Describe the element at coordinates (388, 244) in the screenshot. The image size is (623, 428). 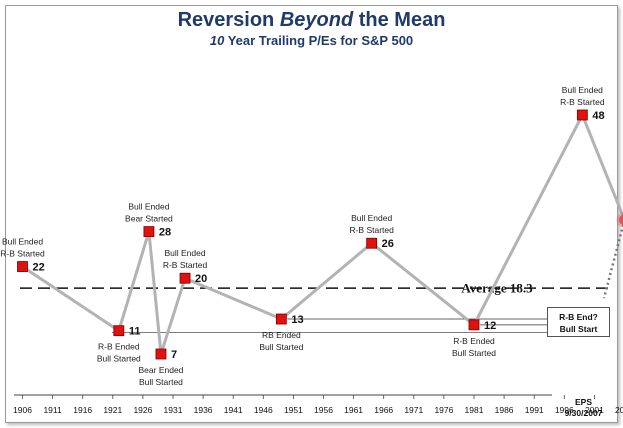
I see `data-label: 26` at that location.